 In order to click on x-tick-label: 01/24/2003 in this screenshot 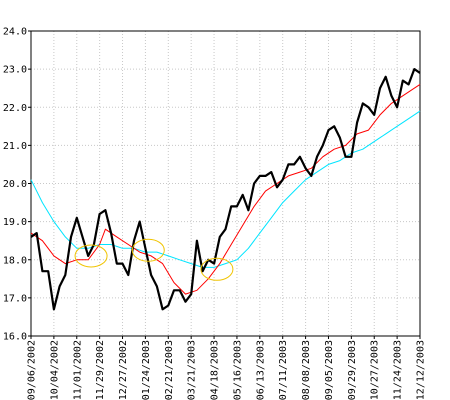, I will do `click(146, 370)`.